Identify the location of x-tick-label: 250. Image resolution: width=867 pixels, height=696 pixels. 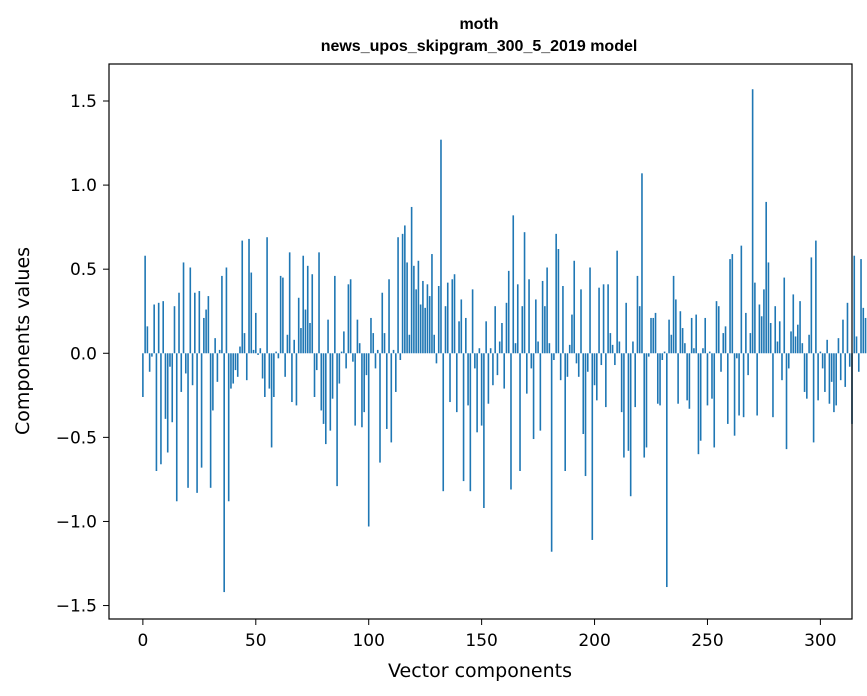
(707, 641).